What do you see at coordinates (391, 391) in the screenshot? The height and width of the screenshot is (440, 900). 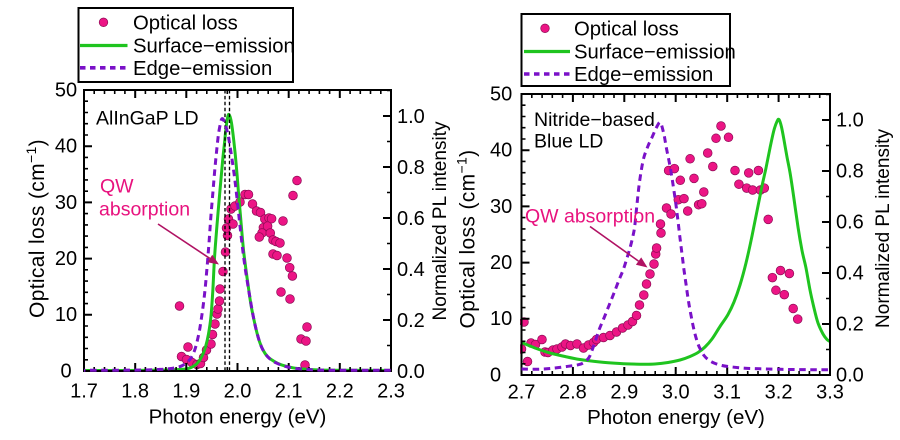 I see `svg-text: 2.3` at bounding box center [391, 391].